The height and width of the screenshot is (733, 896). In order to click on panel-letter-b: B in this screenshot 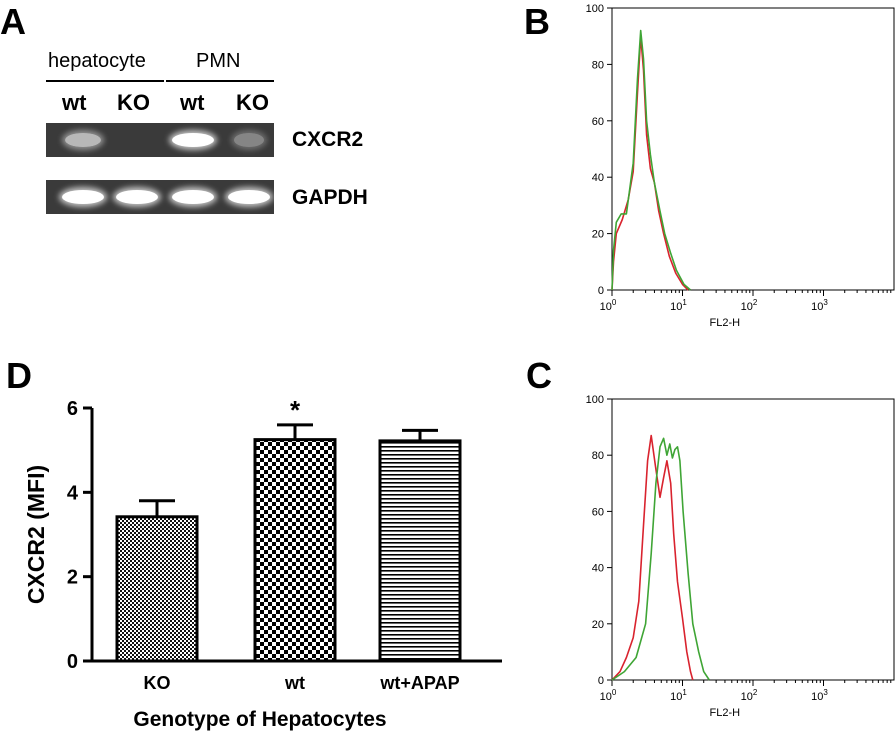, I will do `click(537, 21)`.